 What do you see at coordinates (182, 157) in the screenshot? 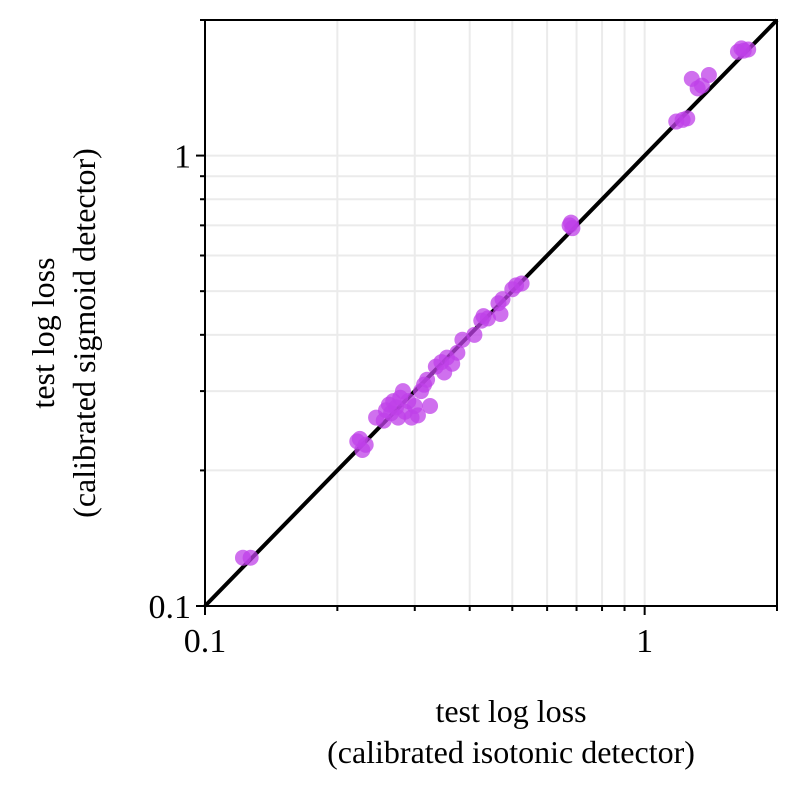
I see `y-tick-label: 1` at bounding box center [182, 157].